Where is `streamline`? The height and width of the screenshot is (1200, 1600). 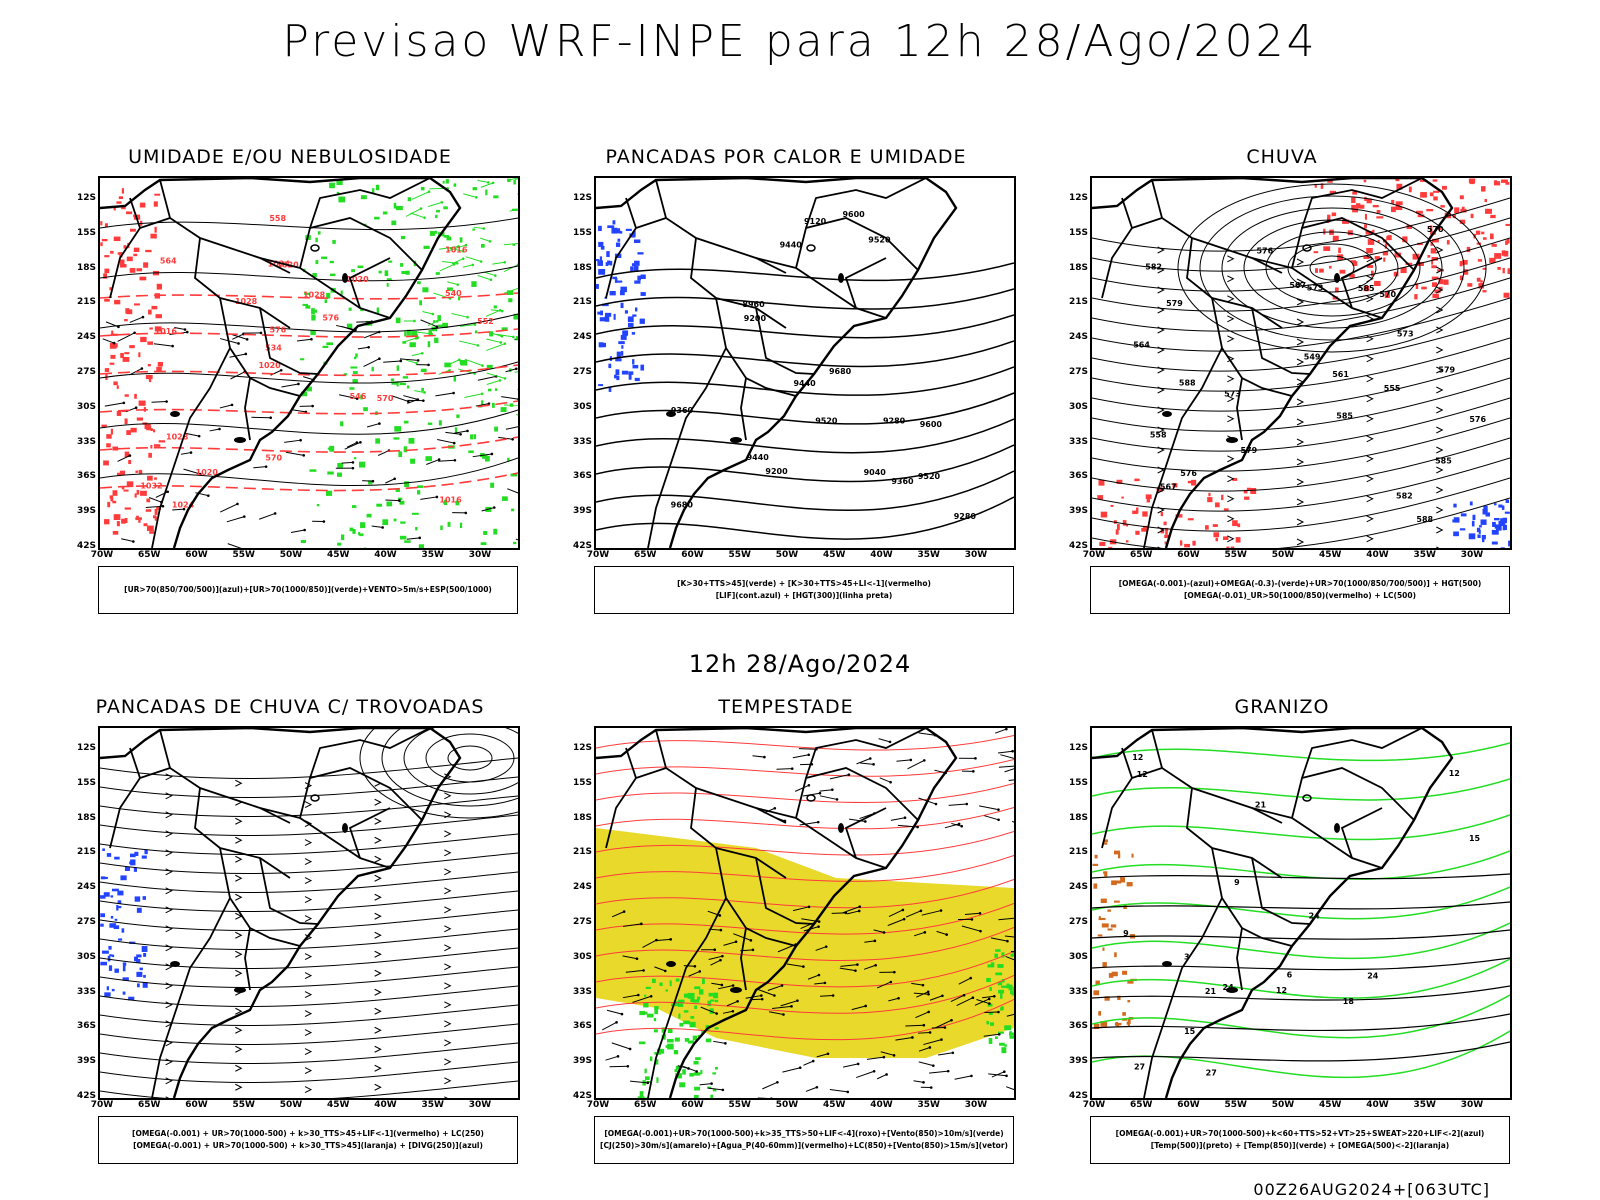 streamline is located at coordinates (309, 882).